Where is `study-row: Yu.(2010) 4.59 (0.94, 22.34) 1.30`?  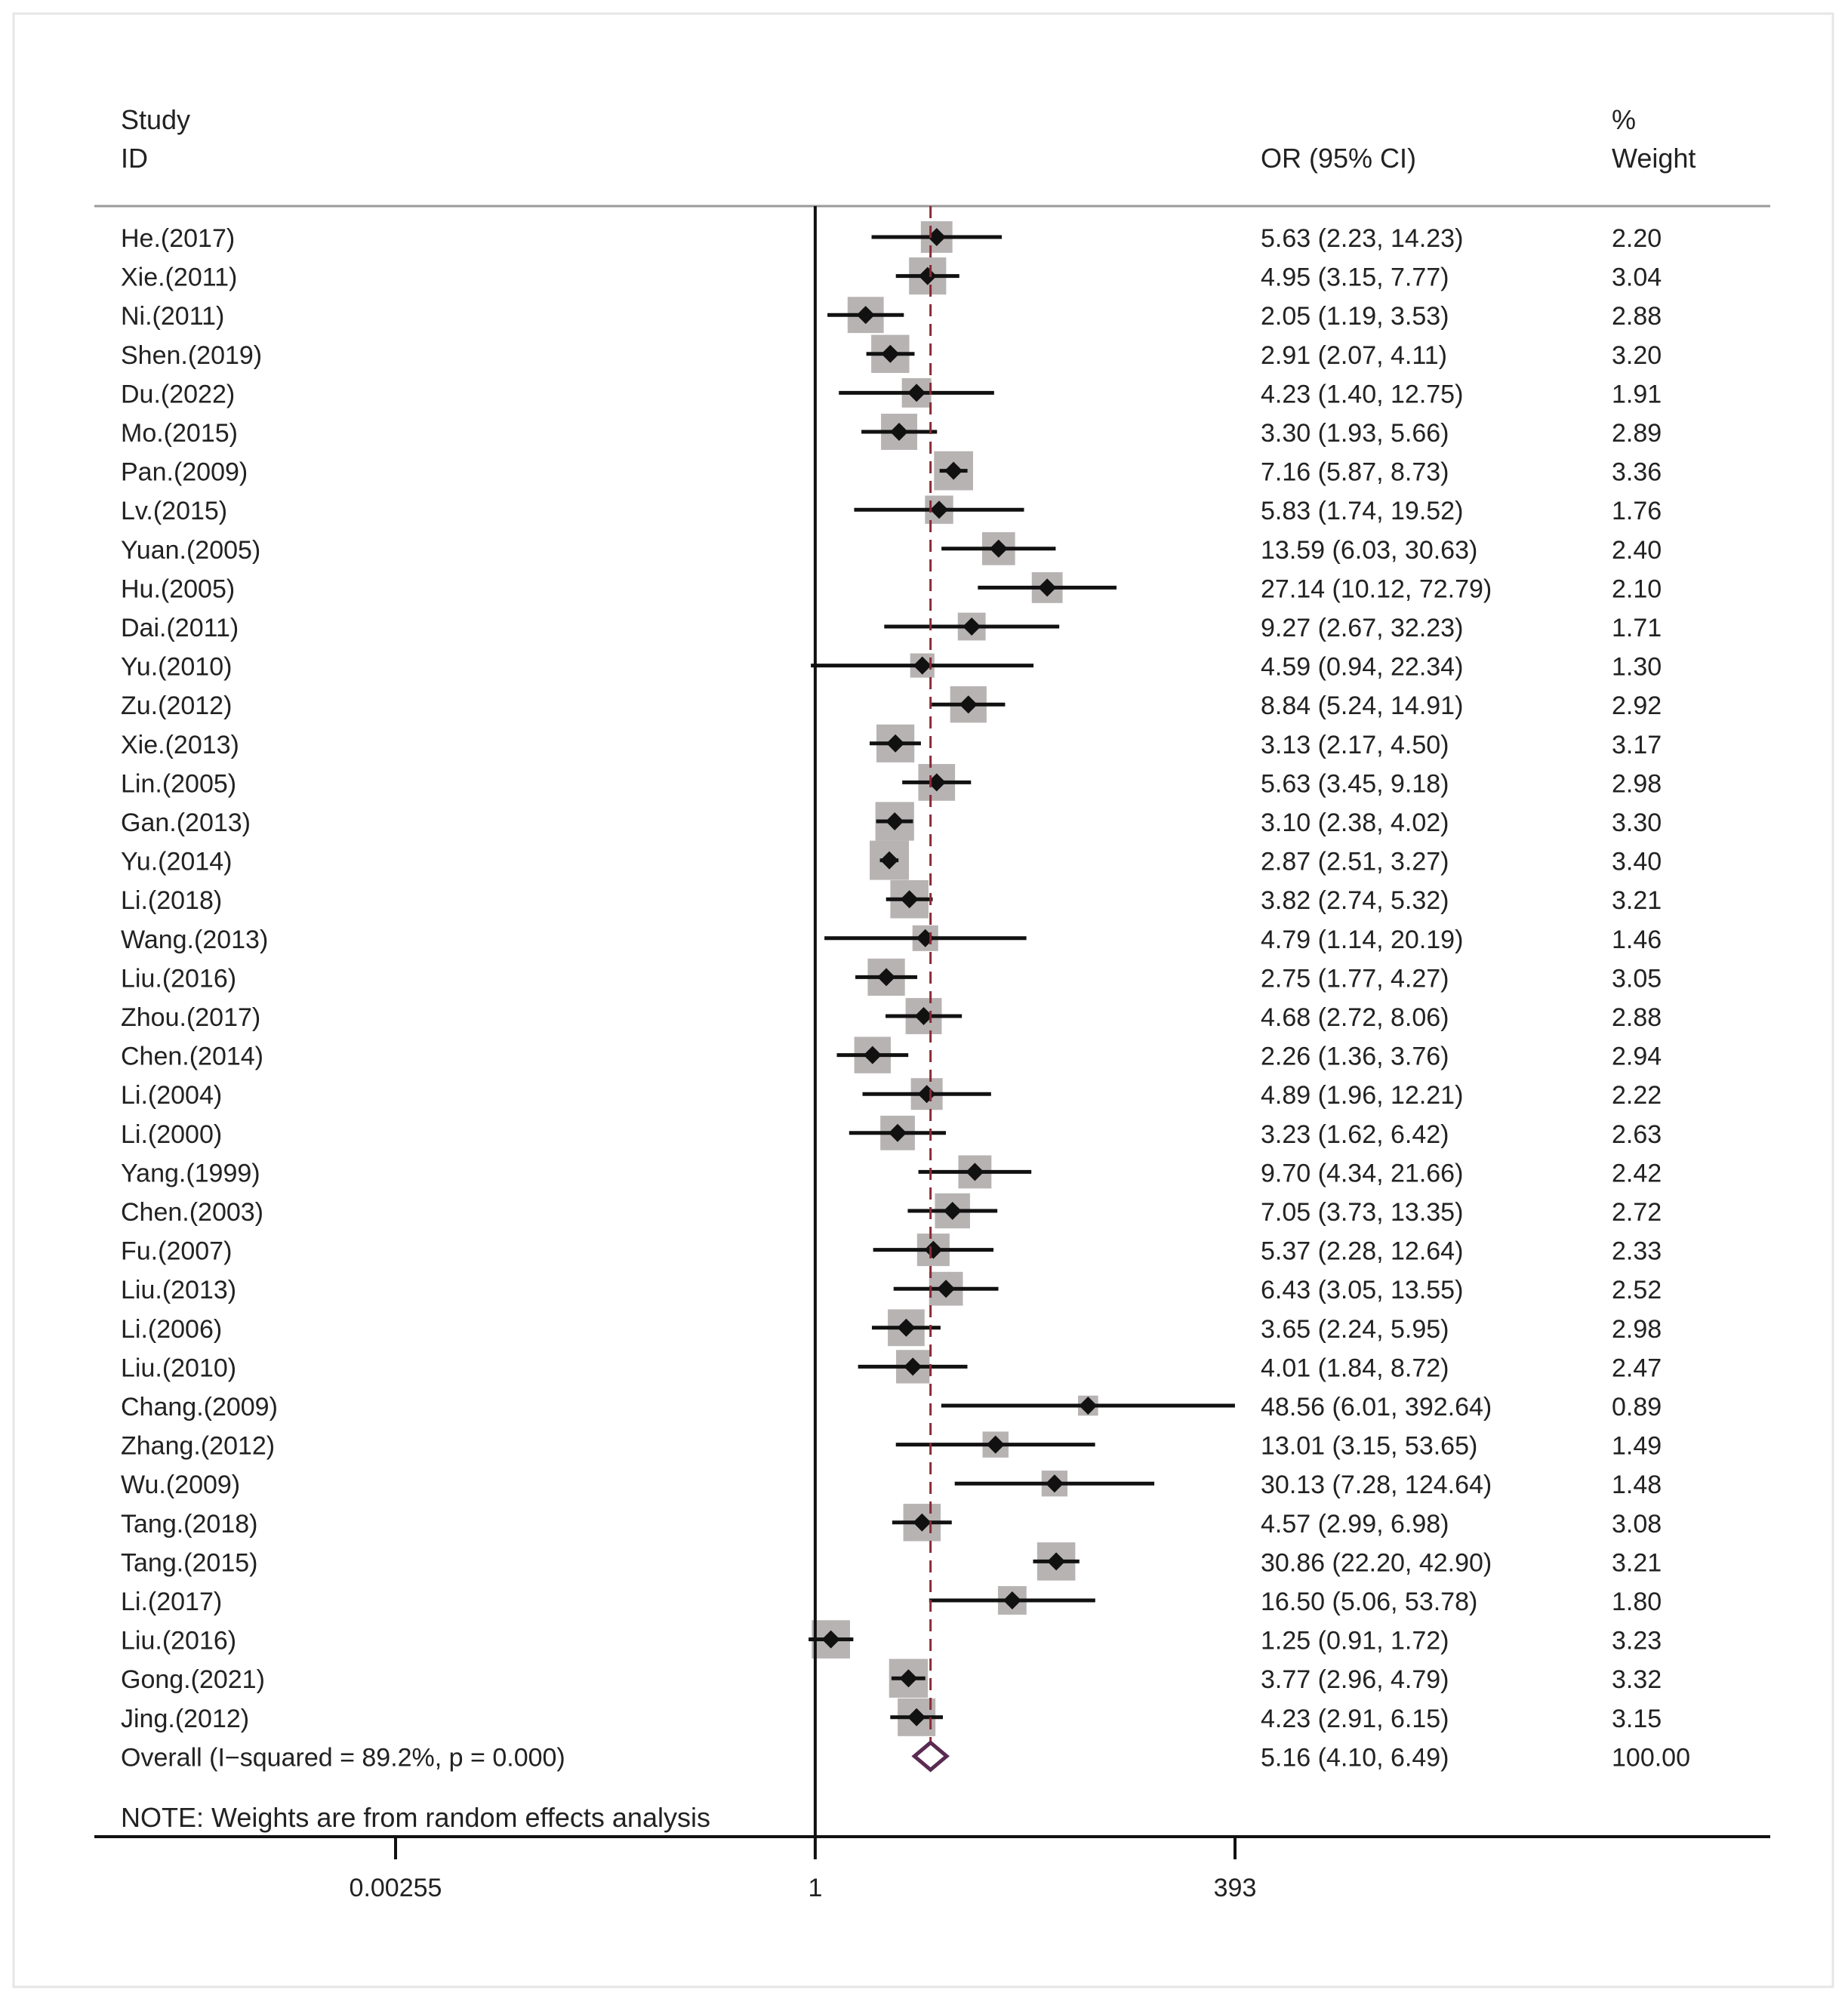 study-row: Yu.(2010) 4.59 (0.94, 22.34) 1.30 is located at coordinates (891, 667).